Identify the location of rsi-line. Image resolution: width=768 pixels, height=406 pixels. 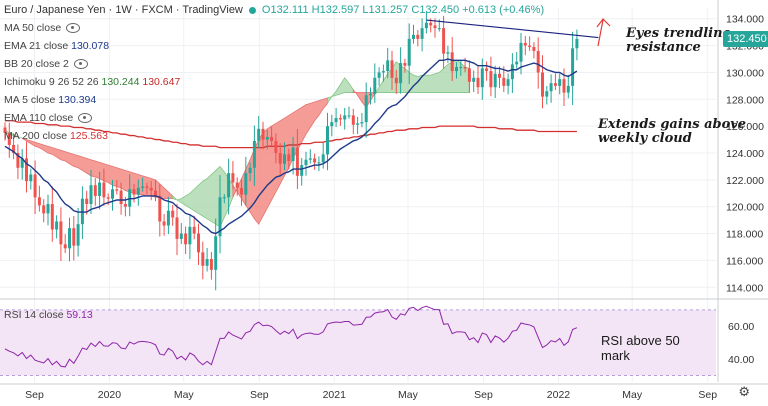
(291, 336).